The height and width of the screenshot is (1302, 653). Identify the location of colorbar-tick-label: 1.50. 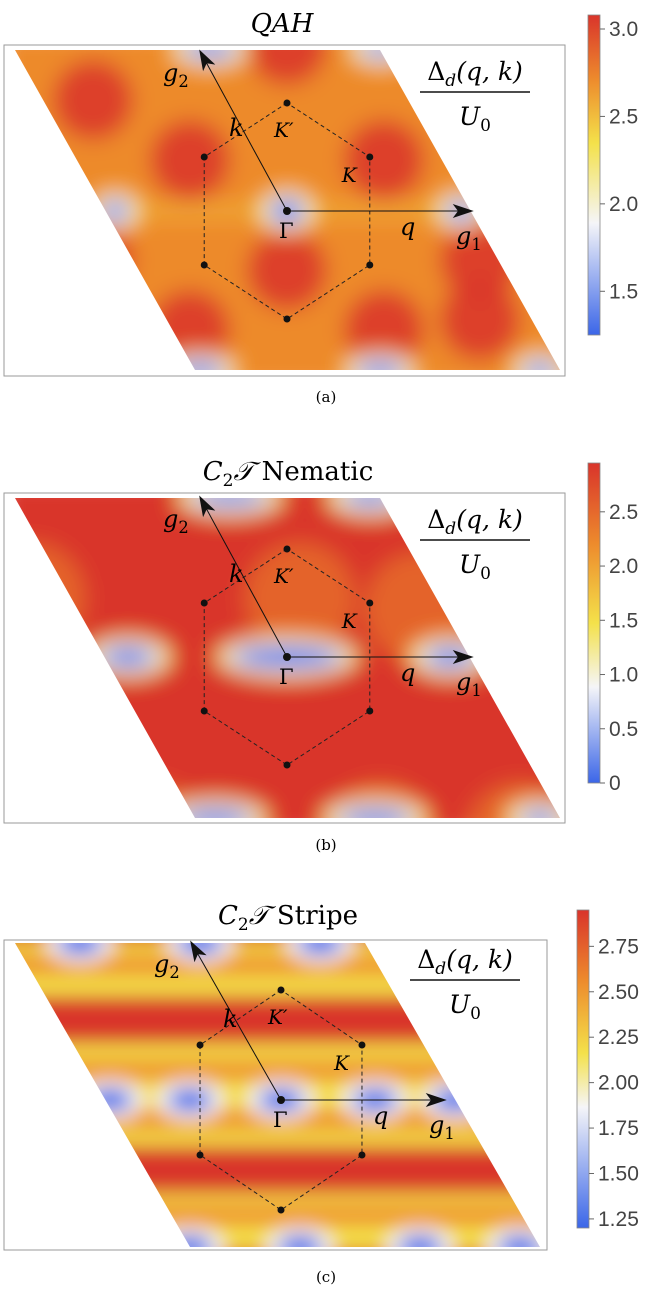
(618, 1173).